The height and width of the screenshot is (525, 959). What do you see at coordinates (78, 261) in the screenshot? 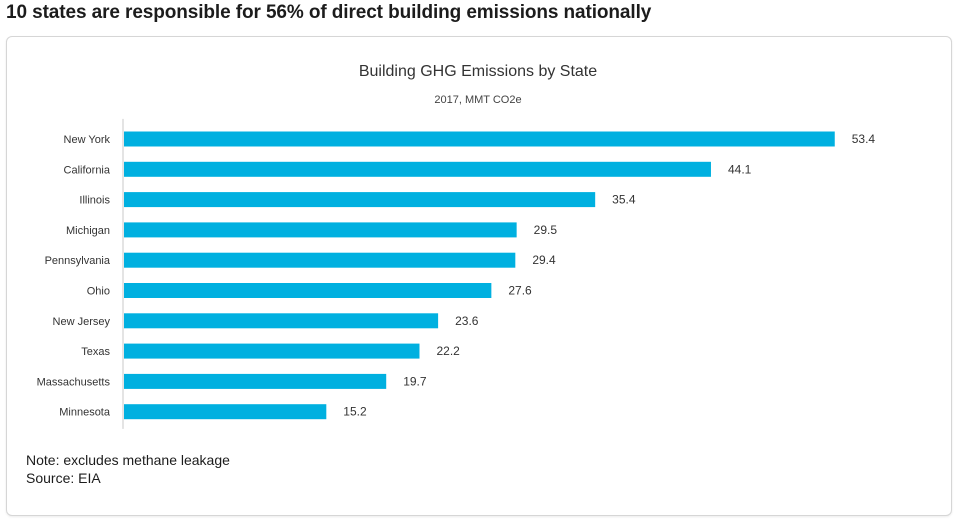
I see `tick-label-pennsylvania: Pennsylvania` at bounding box center [78, 261].